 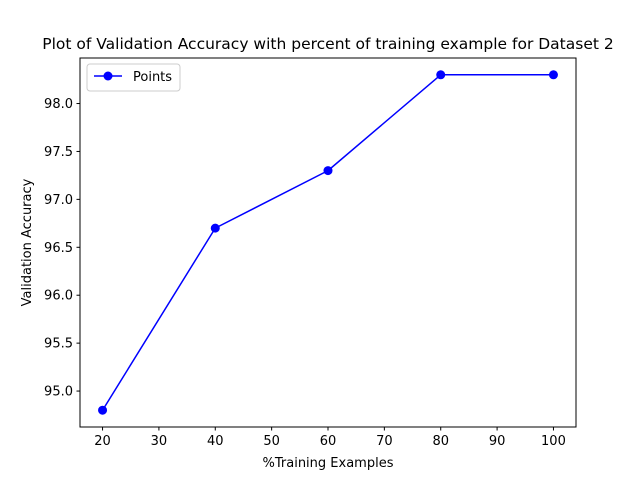 I want to click on y-axis-ticks: 95.0 95.5 96.0 96.5 97.0 97.5 98.0, so click(x=62, y=248).